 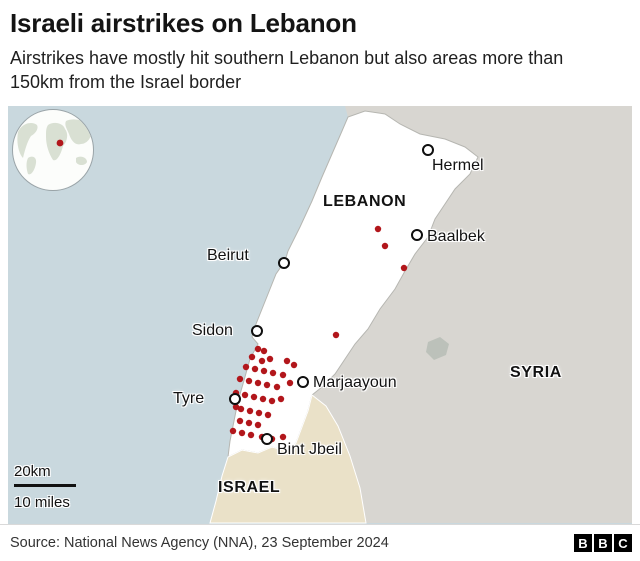 What do you see at coordinates (458, 165) in the screenshot?
I see `city-label-hermel: Hermel` at bounding box center [458, 165].